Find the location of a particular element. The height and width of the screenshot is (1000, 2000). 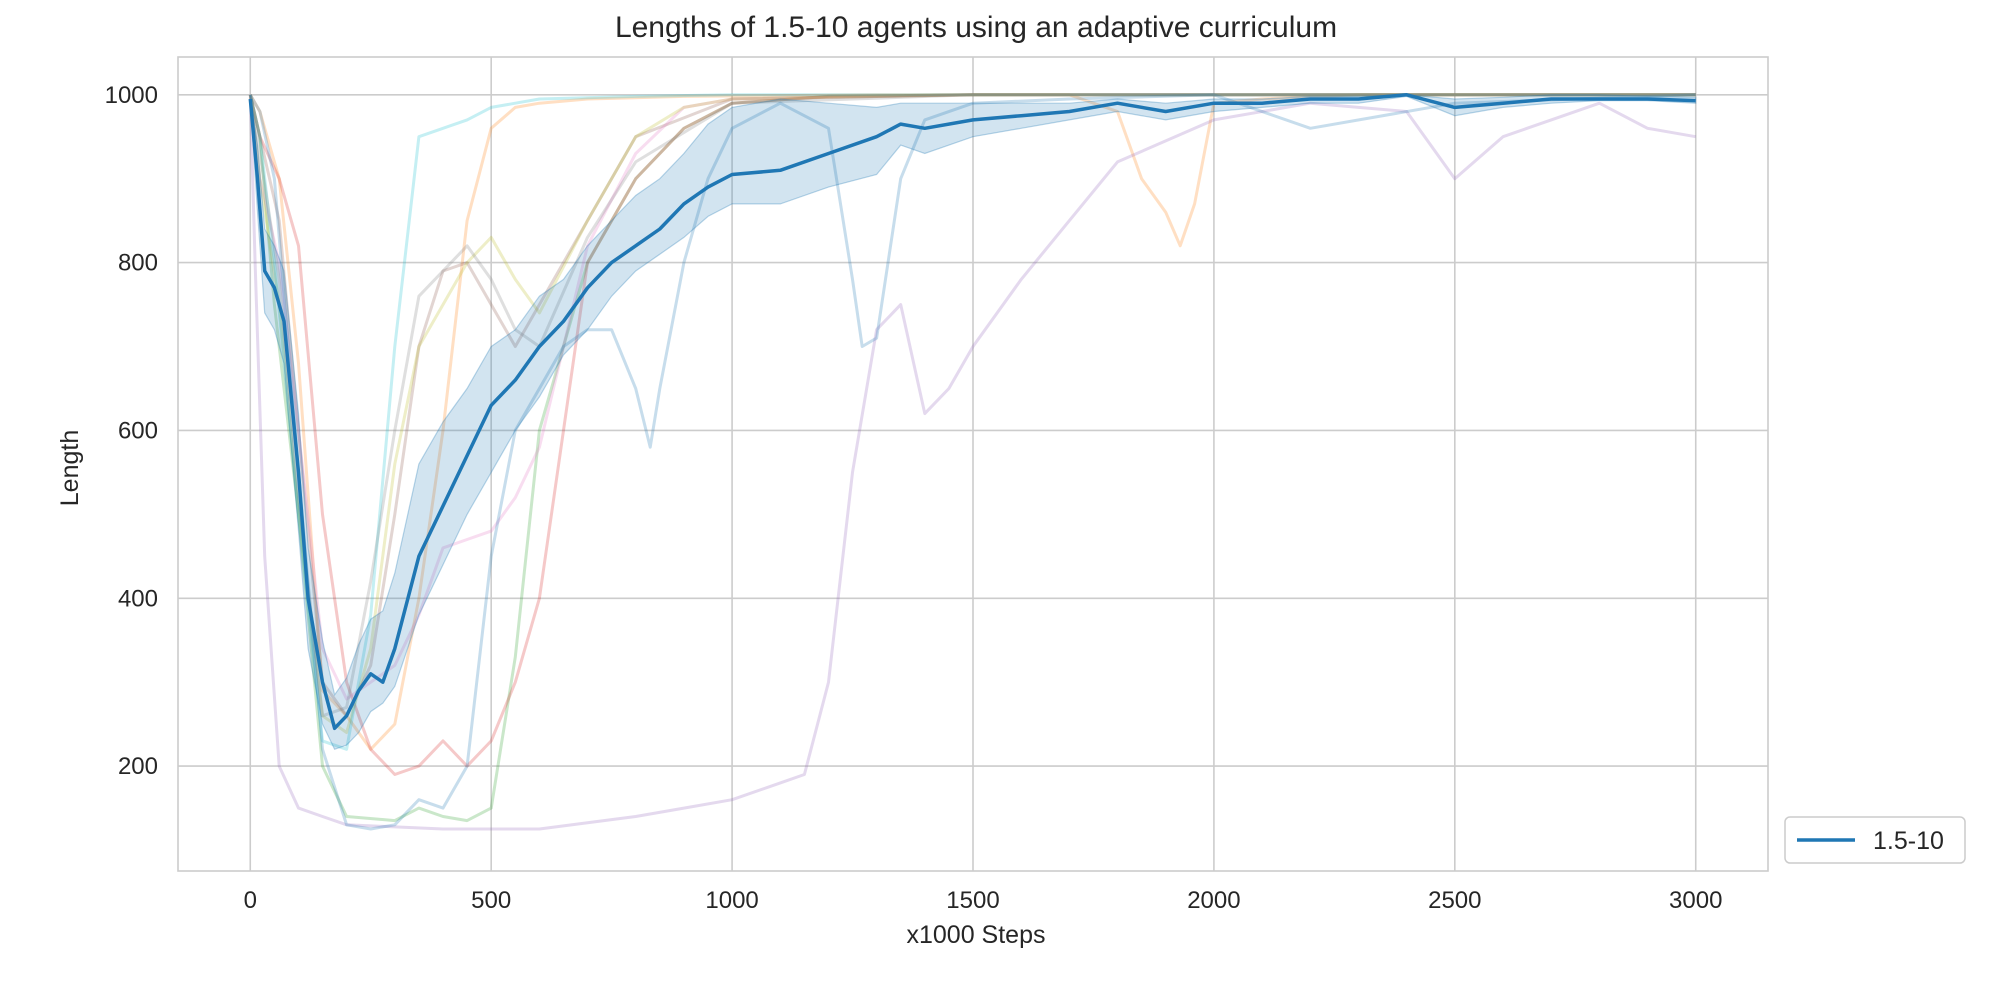

x-tick-label: 1000 is located at coordinates (731, 900).